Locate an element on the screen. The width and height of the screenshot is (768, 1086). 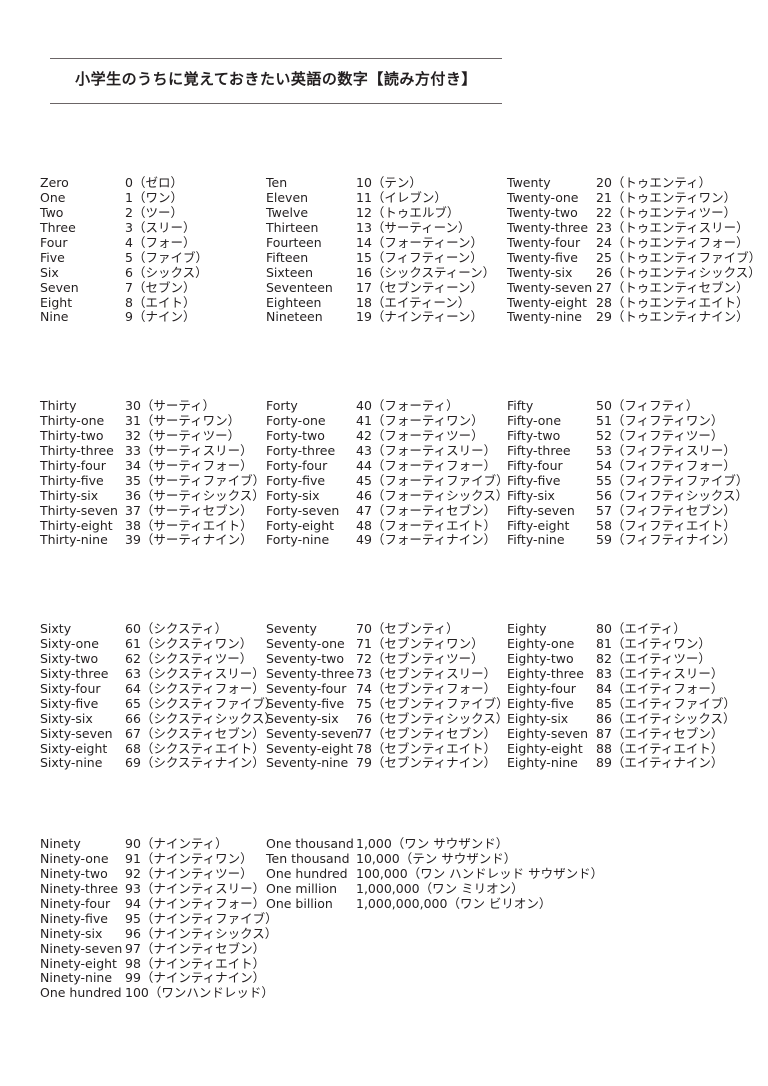
number-reading: 94（ナインティフォー） is located at coordinates (195, 903).